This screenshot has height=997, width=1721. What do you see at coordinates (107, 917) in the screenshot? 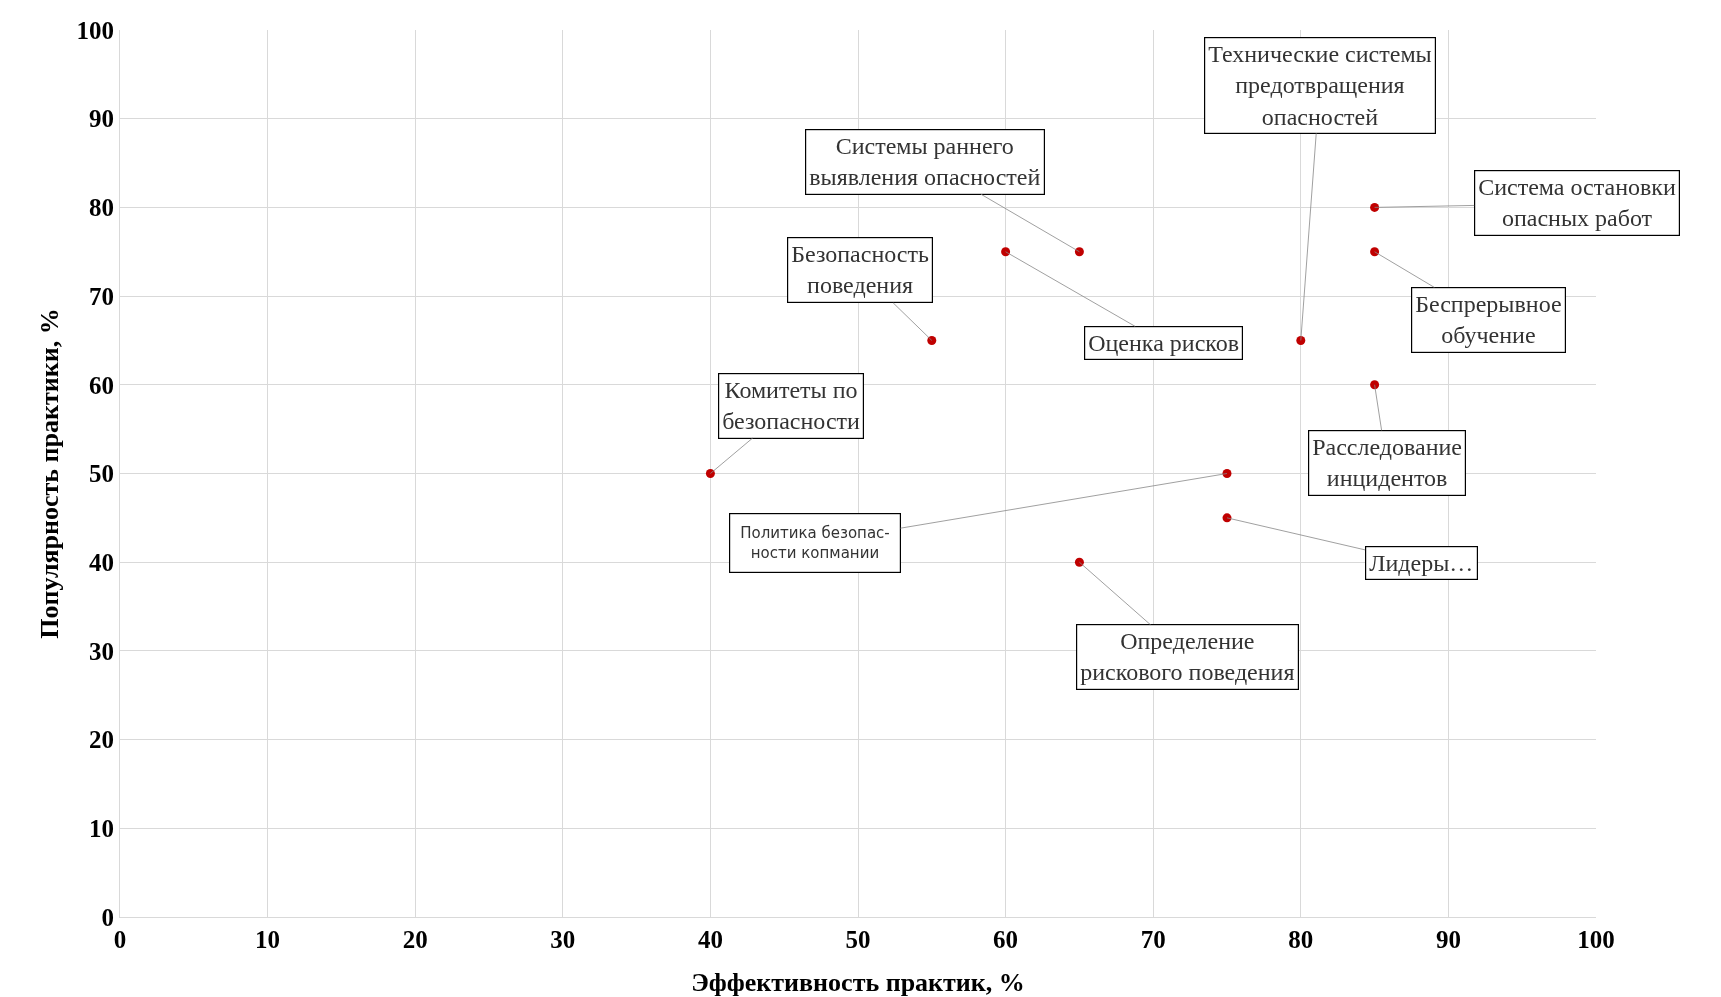
I see `y-tick-label: 0` at bounding box center [107, 917].